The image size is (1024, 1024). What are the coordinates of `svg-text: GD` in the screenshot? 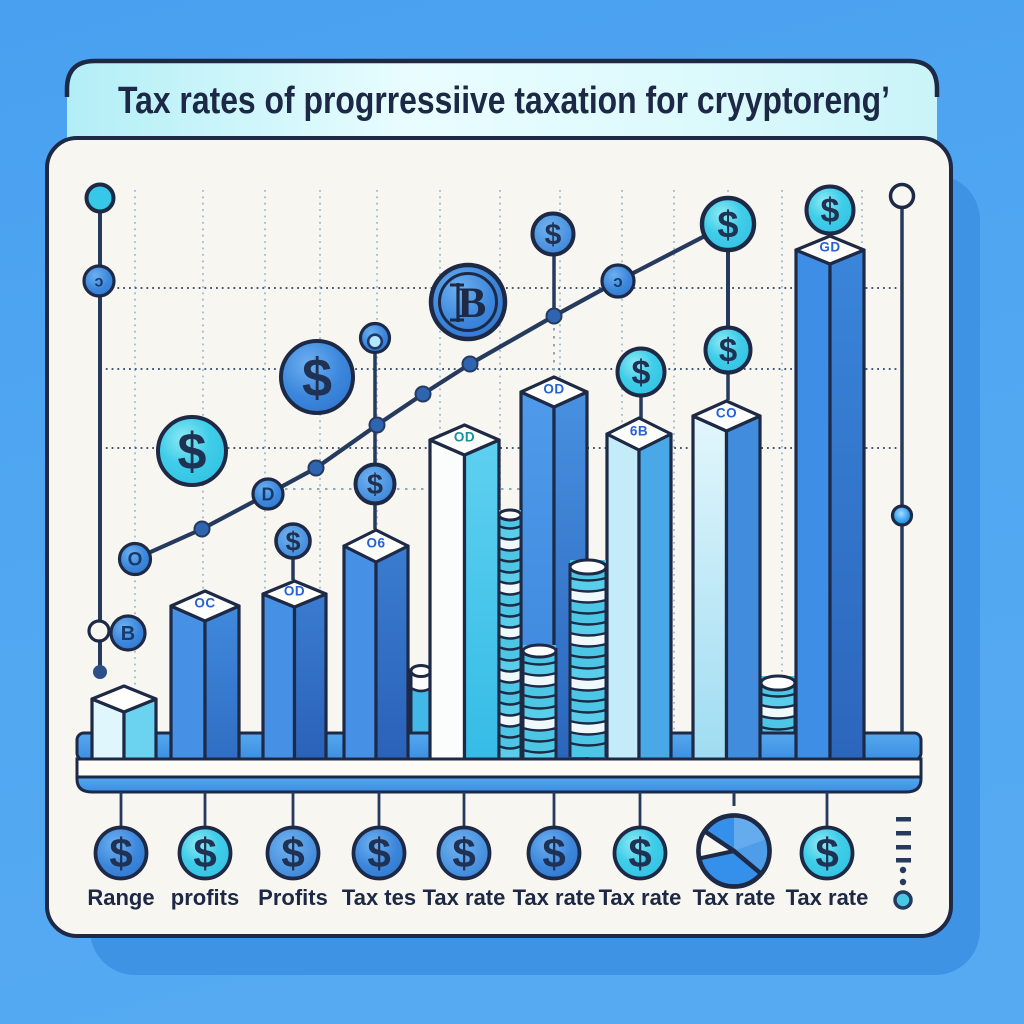 It's located at (829, 247).